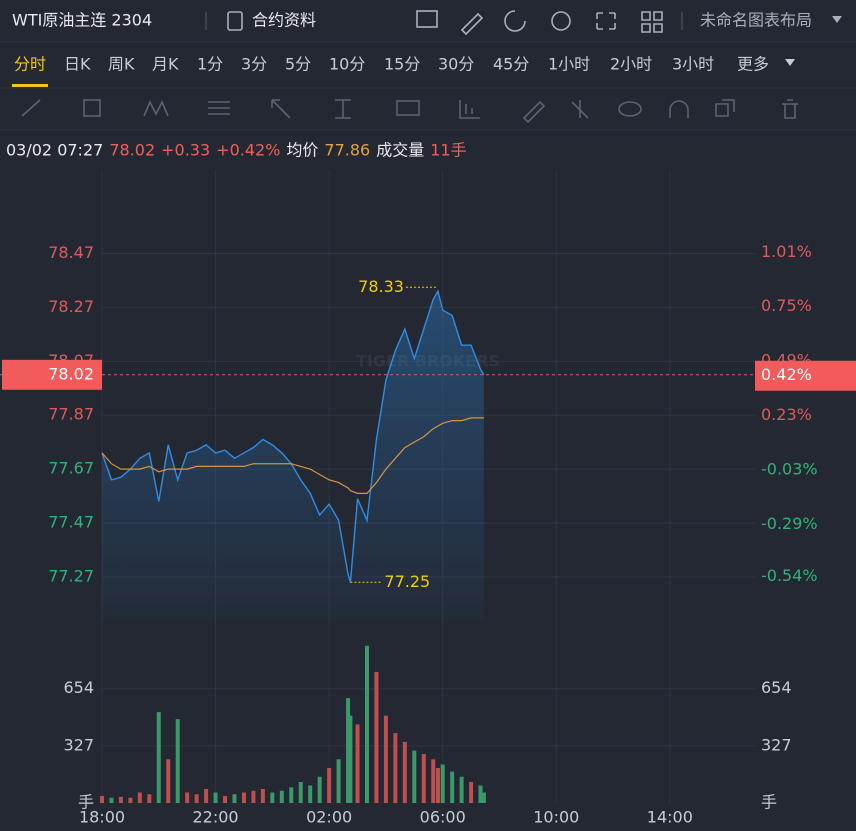 This screenshot has width=856, height=831. I want to click on tab: 2小时, so click(631, 64).